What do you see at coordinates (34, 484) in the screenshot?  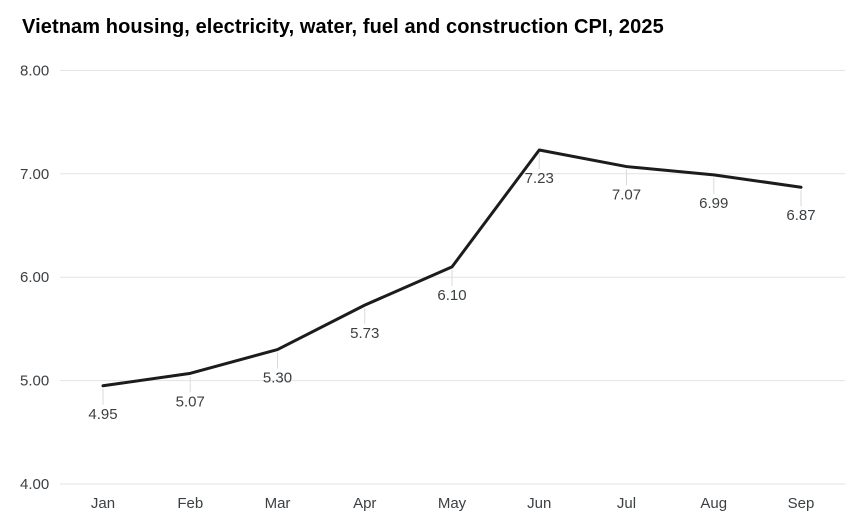 I see `y-axis-tick-label: 4.00` at bounding box center [34, 484].